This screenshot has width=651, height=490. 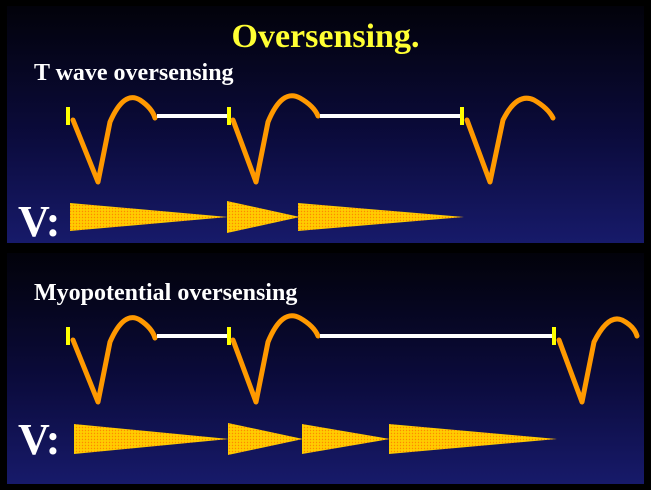 What do you see at coordinates (166, 293) in the screenshot?
I see `myopotential-label: Myopotential oversensing` at bounding box center [166, 293].